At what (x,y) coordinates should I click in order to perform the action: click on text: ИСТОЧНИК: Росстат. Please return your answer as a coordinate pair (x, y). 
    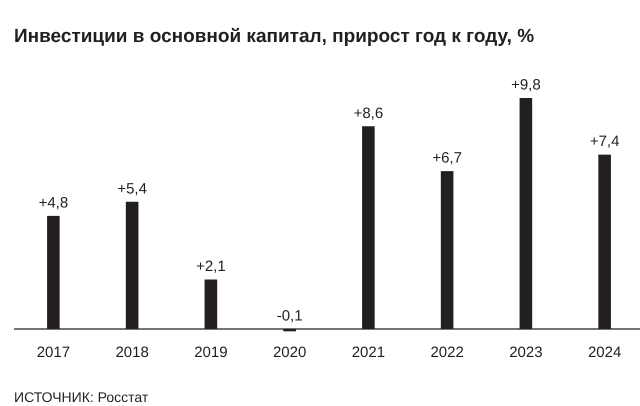
    Looking at the image, I should click on (81, 397).